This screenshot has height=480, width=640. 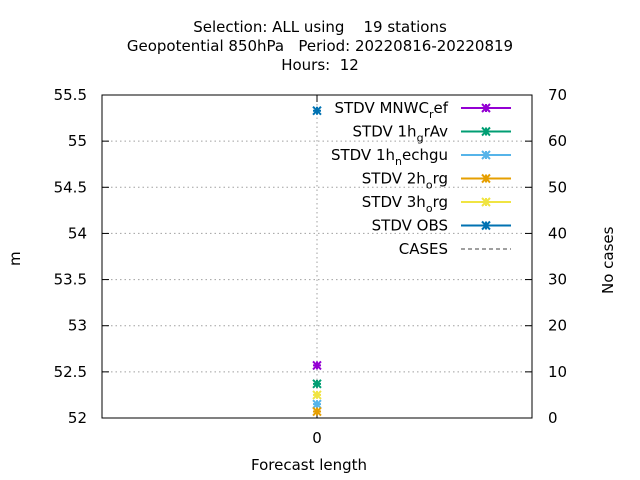 What do you see at coordinates (423, 249) in the screenshot?
I see `legend-label-6: CASES` at bounding box center [423, 249].